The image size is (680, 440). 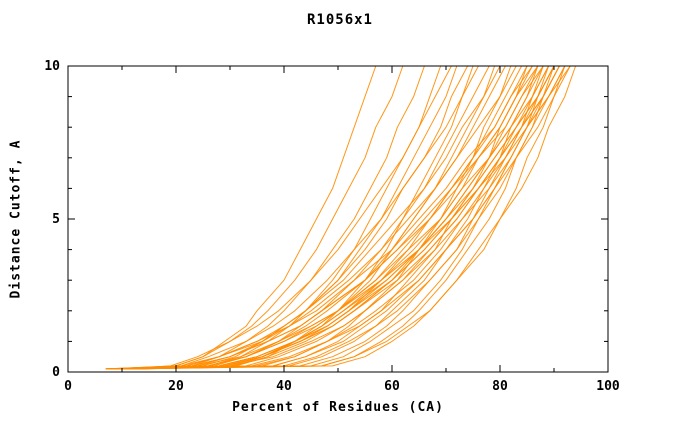 I want to click on x-tick-label: 0, so click(x=68, y=386).